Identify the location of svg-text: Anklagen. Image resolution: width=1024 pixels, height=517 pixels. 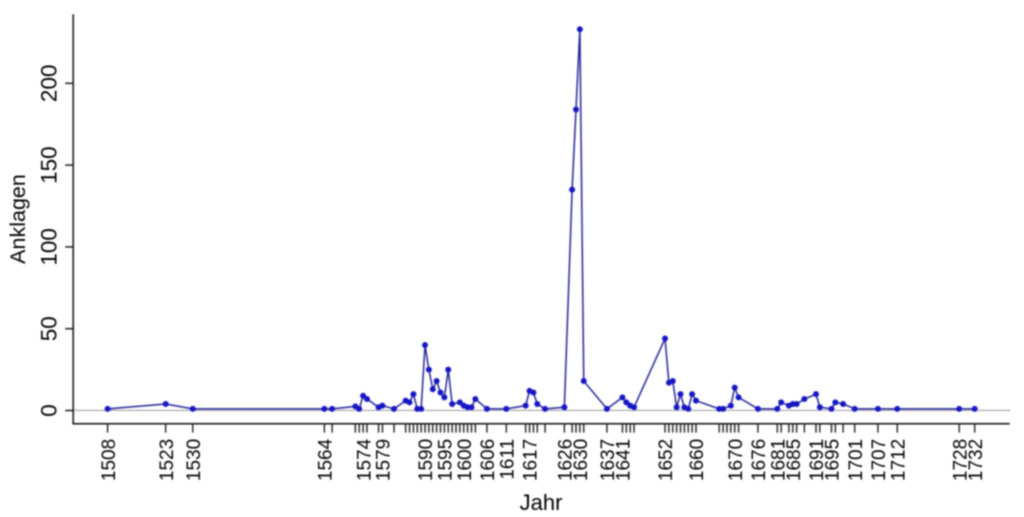
(18, 219).